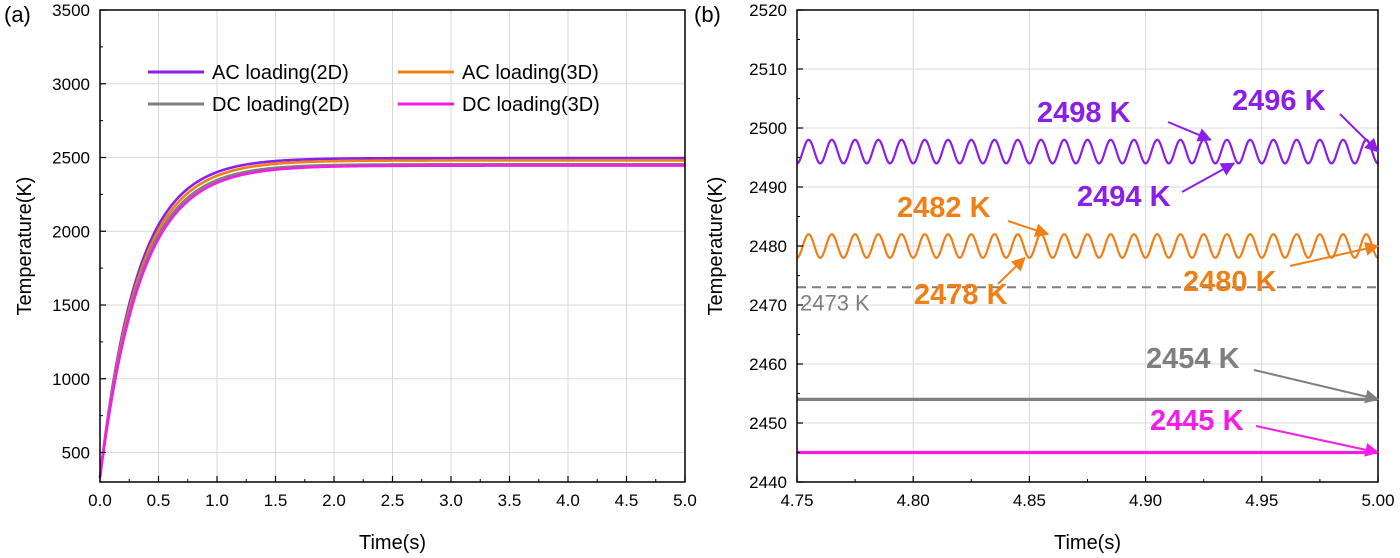  Describe the element at coordinates (1087, 246) in the screenshot. I see `panel-b-series-line-ac-loading-3d` at that location.